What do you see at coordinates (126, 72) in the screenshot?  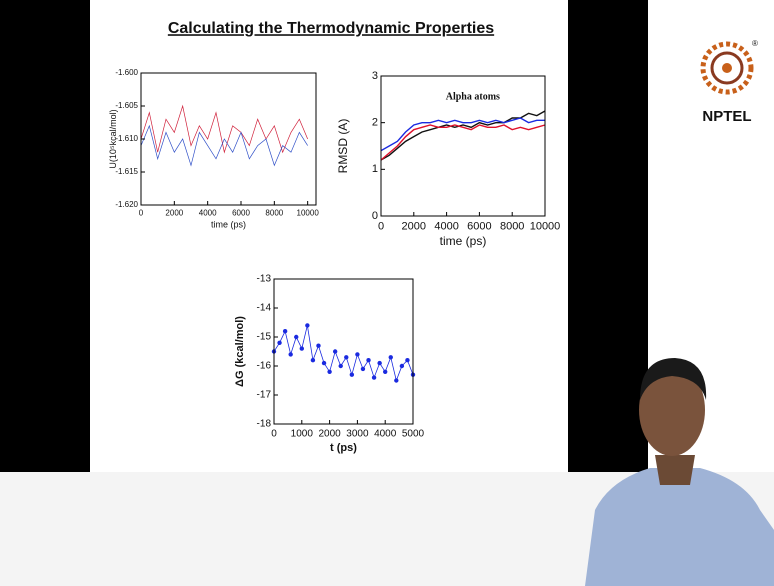 I see `y-tick-label: -1.600` at bounding box center [126, 72].